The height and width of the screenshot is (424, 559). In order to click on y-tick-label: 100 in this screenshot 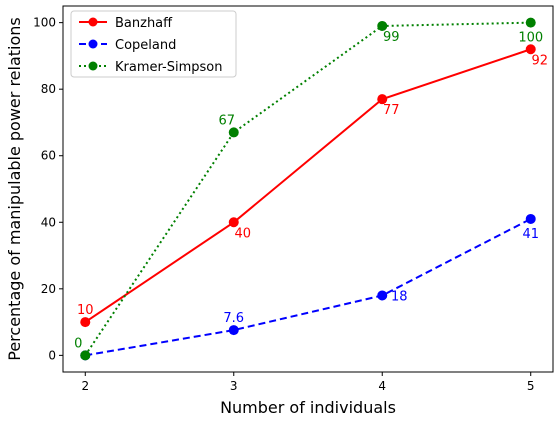, I will do `click(44, 23)`.